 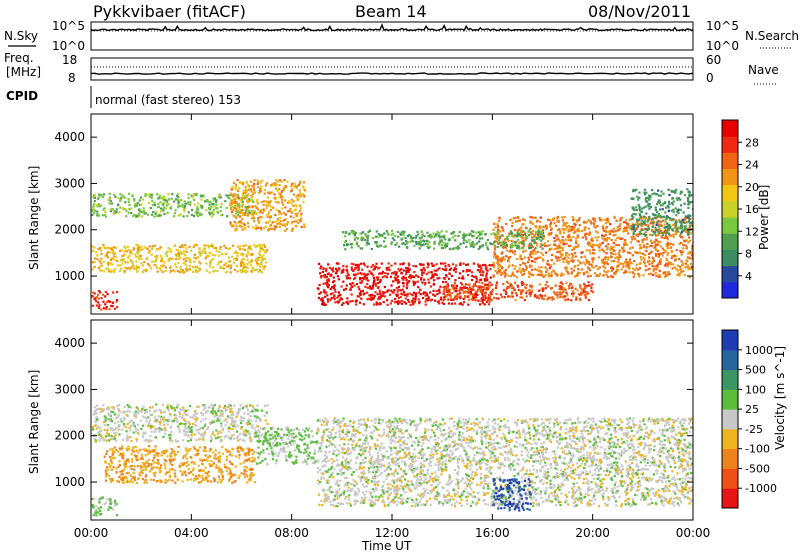 I want to click on colorbar-tick-label: 100, so click(x=755, y=389).